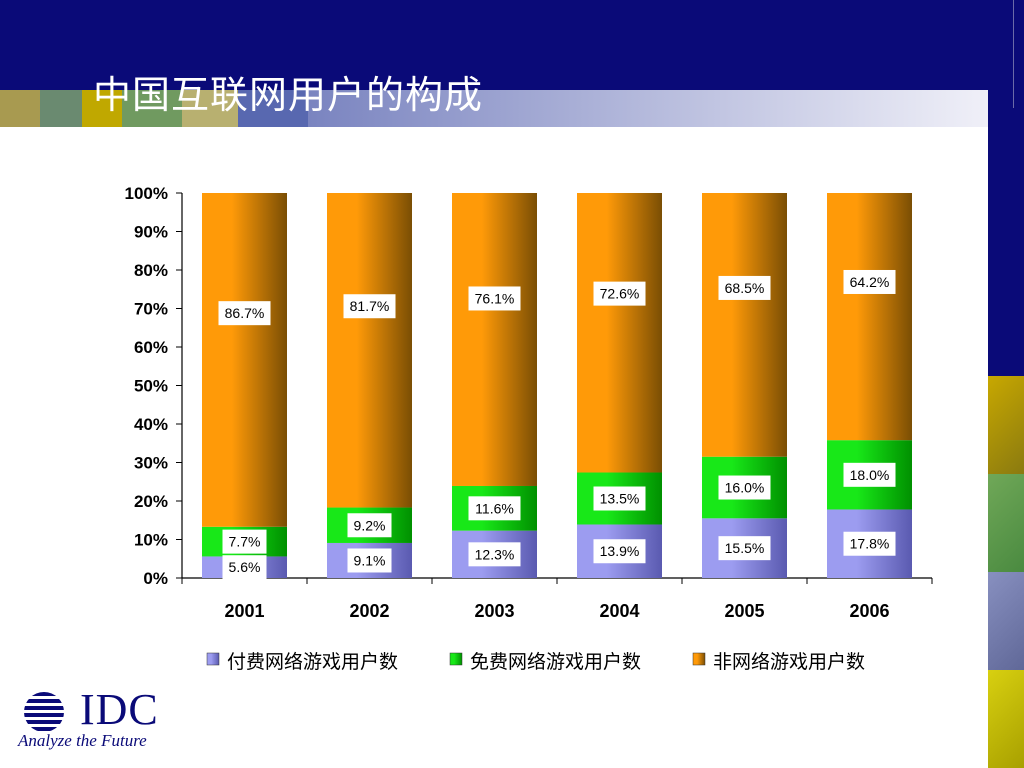 The image size is (1024, 768). I want to click on data-label: 13.9%, so click(620, 551).